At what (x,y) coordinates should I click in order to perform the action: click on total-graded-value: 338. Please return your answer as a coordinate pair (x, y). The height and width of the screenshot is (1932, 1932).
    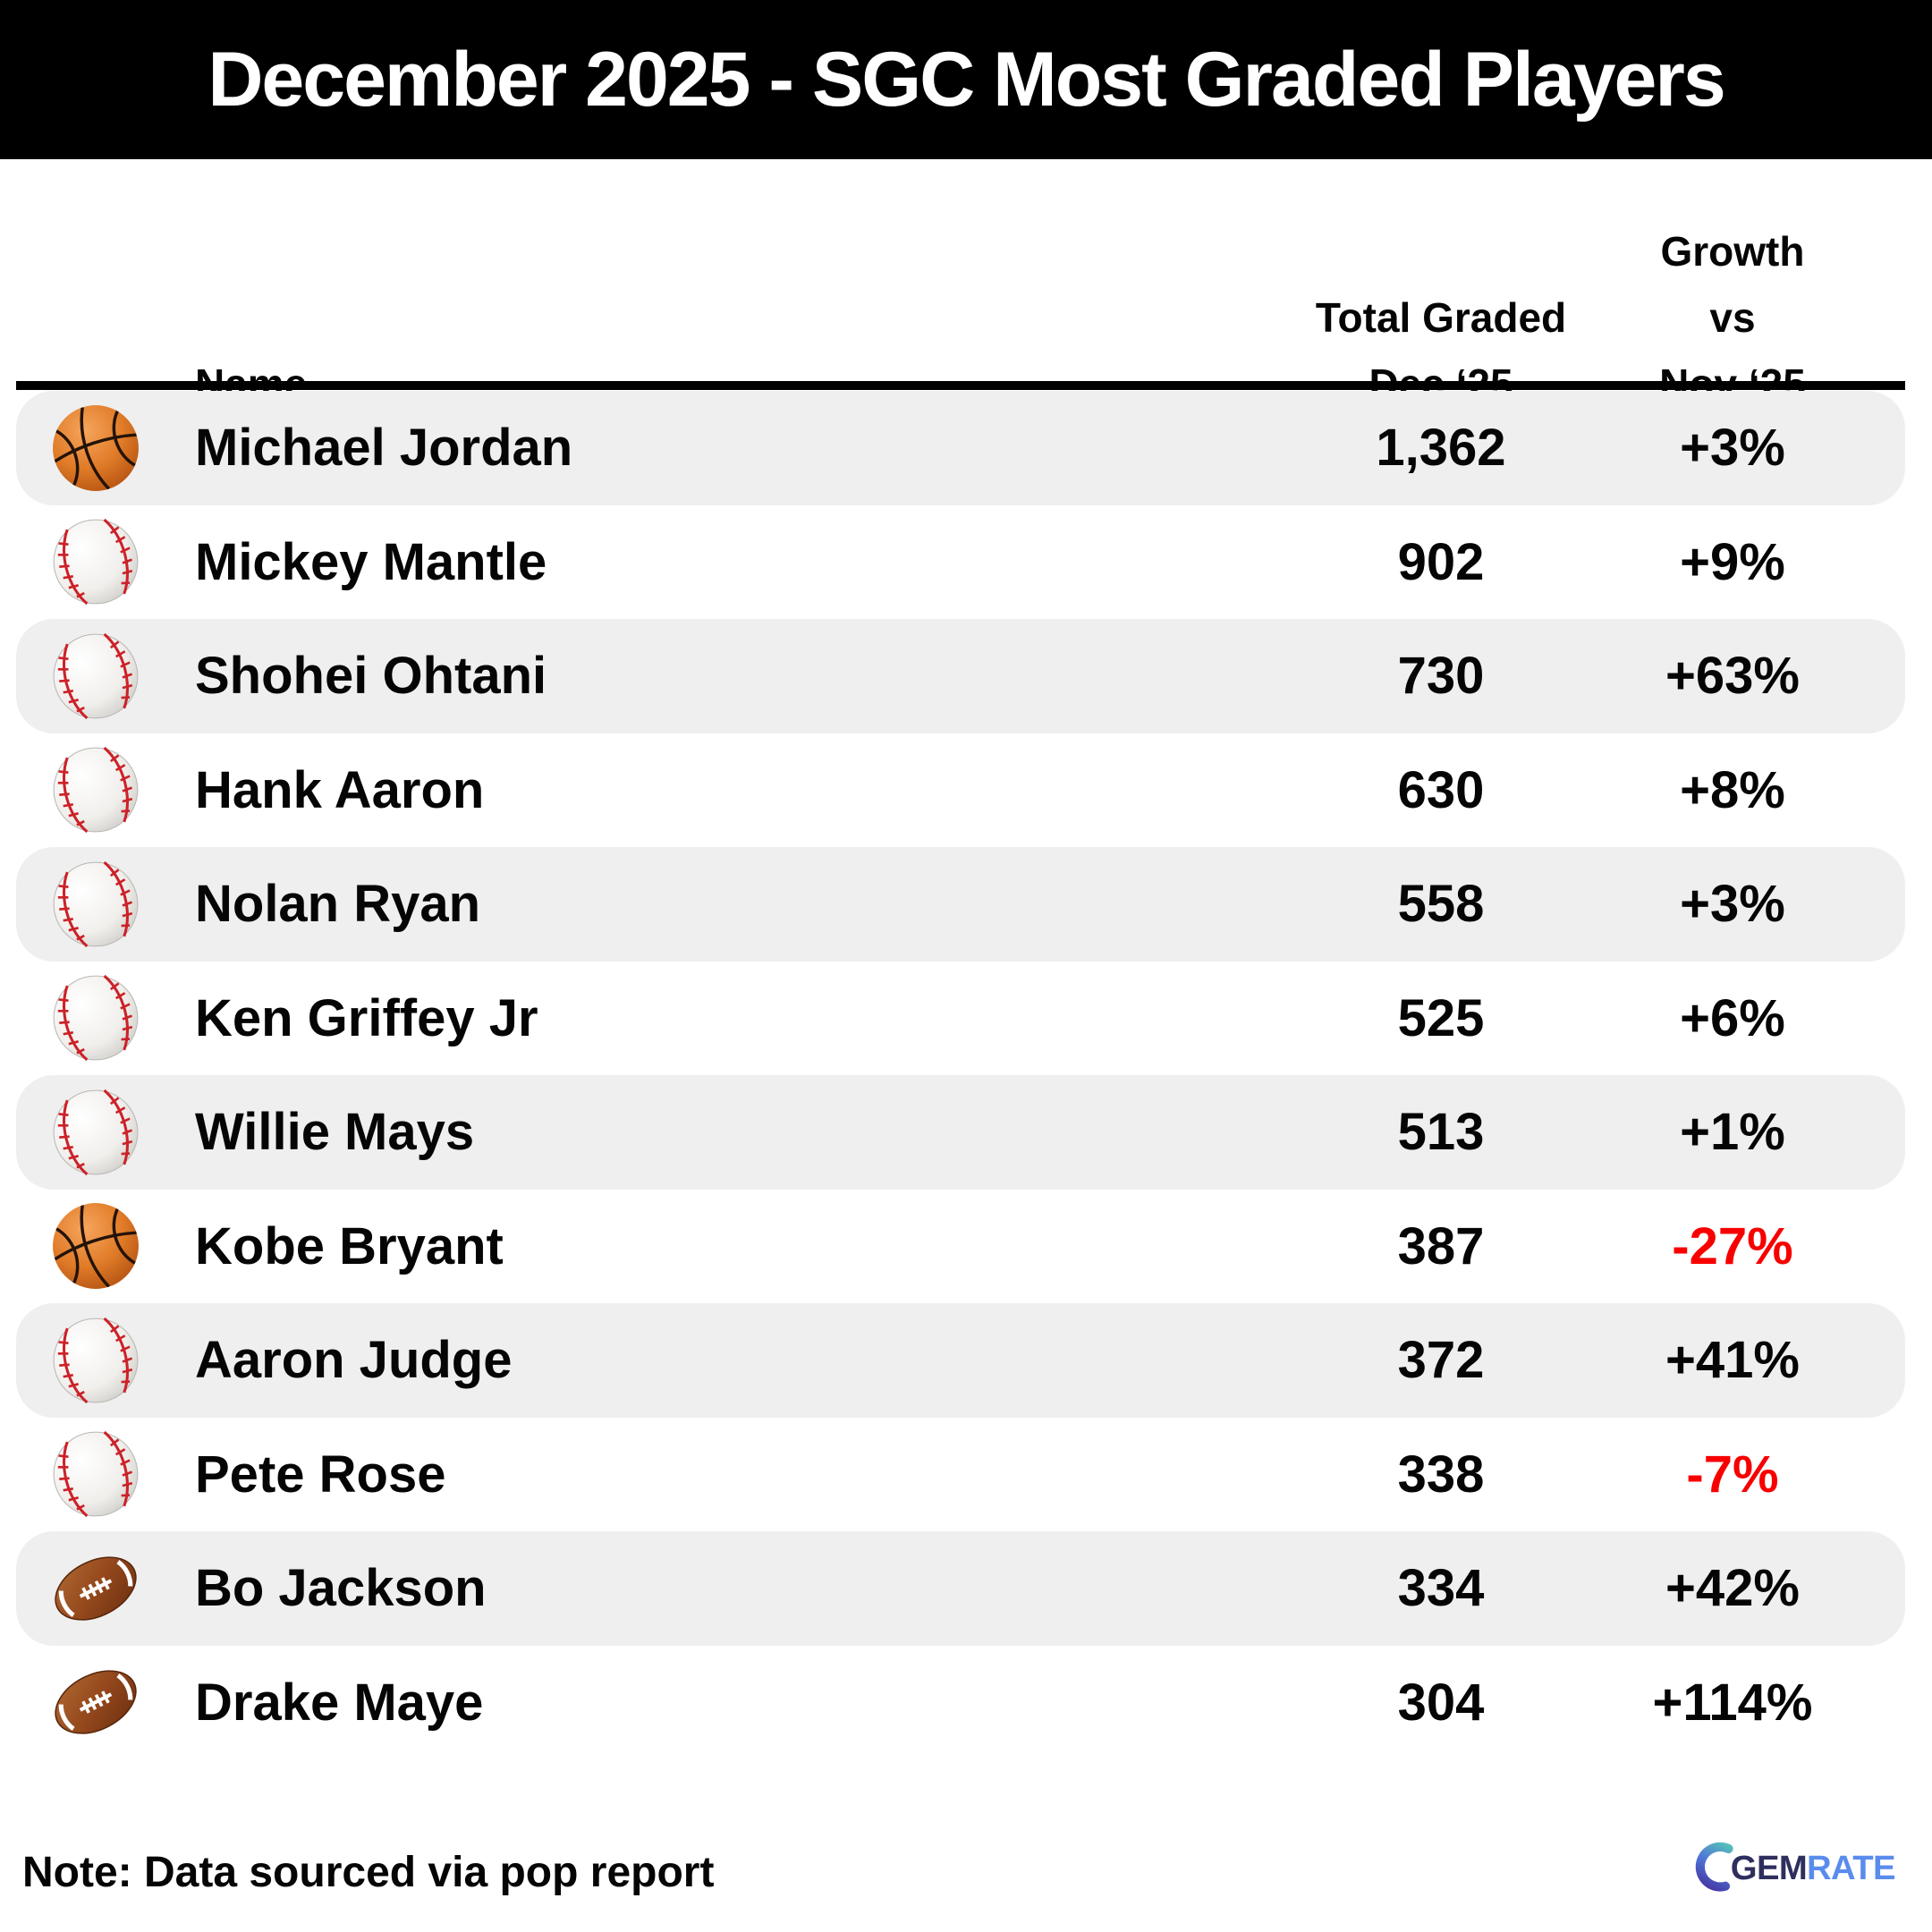
    Looking at the image, I should click on (1441, 1474).